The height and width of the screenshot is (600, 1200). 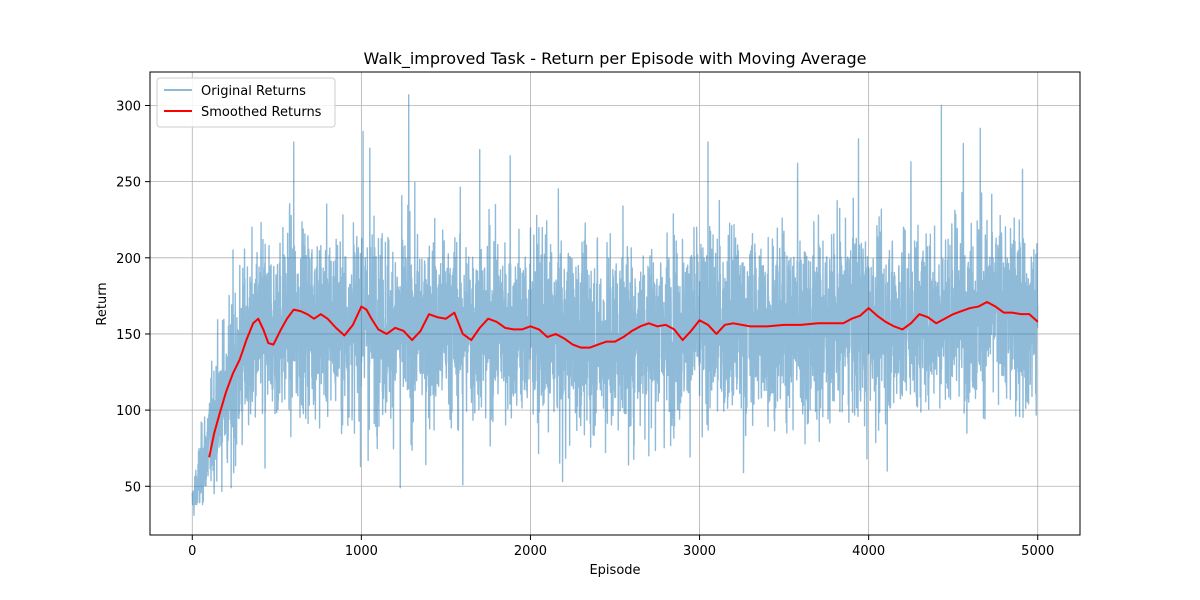 I want to click on y-tick-label: 250, so click(x=128, y=183).